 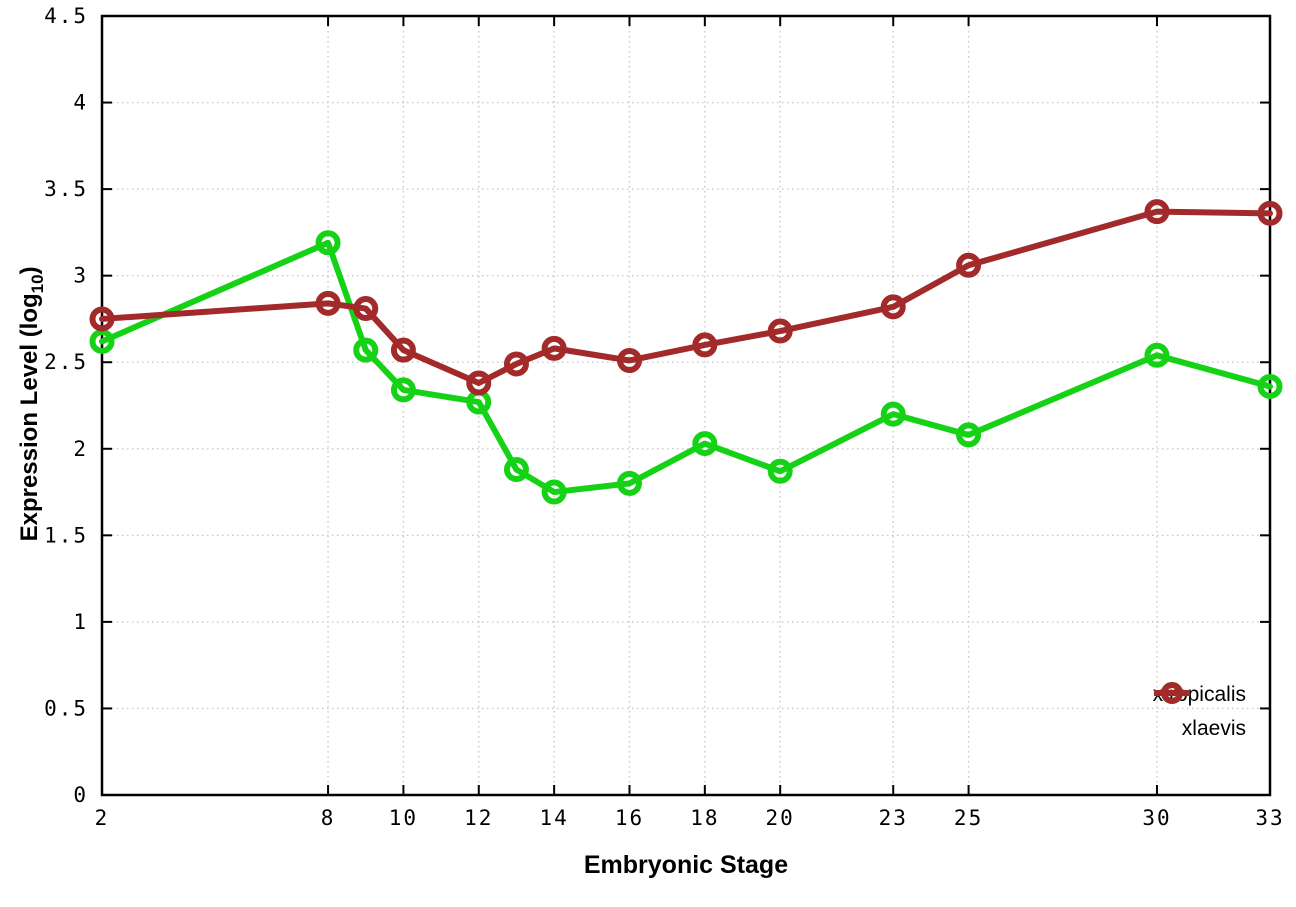 What do you see at coordinates (1213, 728) in the screenshot?
I see `legend-label-xlaevis: xlaevis` at bounding box center [1213, 728].